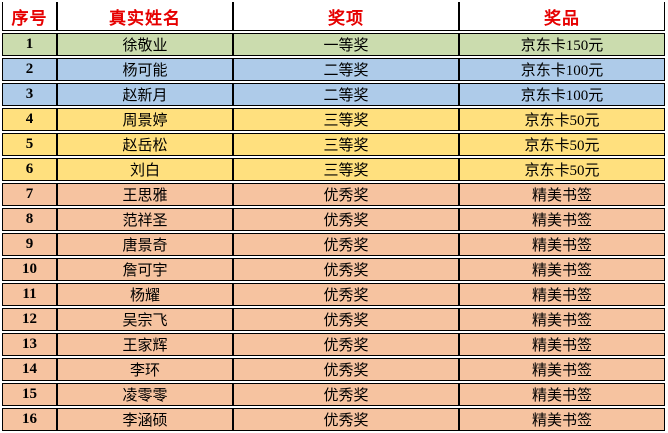 The height and width of the screenshot is (433, 668). What do you see at coordinates (562, 16) in the screenshot?
I see `header-cell-prize: 奖品` at bounding box center [562, 16].